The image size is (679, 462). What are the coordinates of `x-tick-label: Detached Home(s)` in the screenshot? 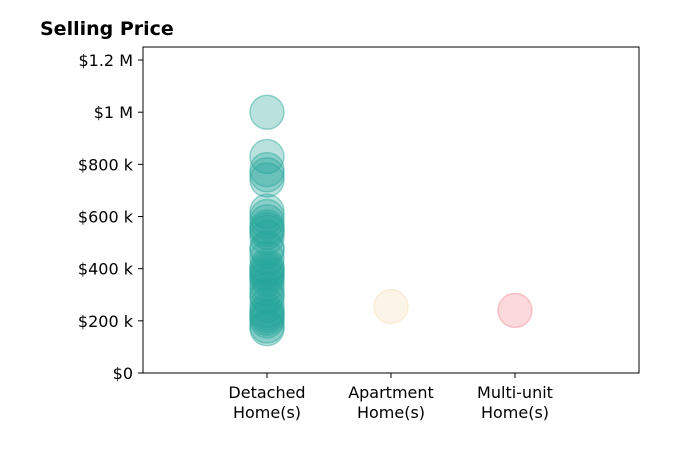 It's located at (266, 402).